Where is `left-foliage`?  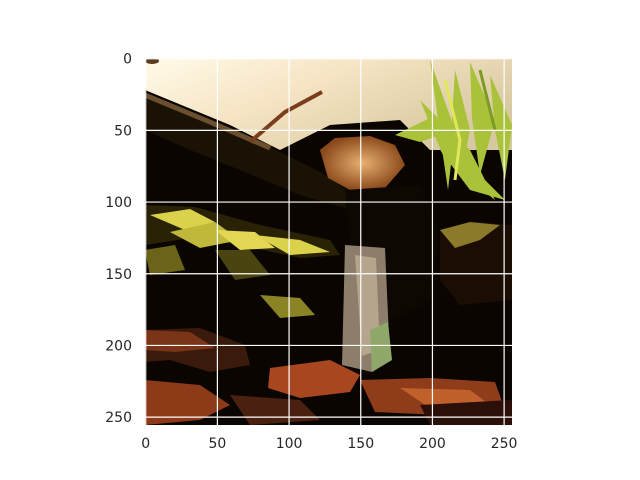 left-foliage is located at coordinates (242, 261).